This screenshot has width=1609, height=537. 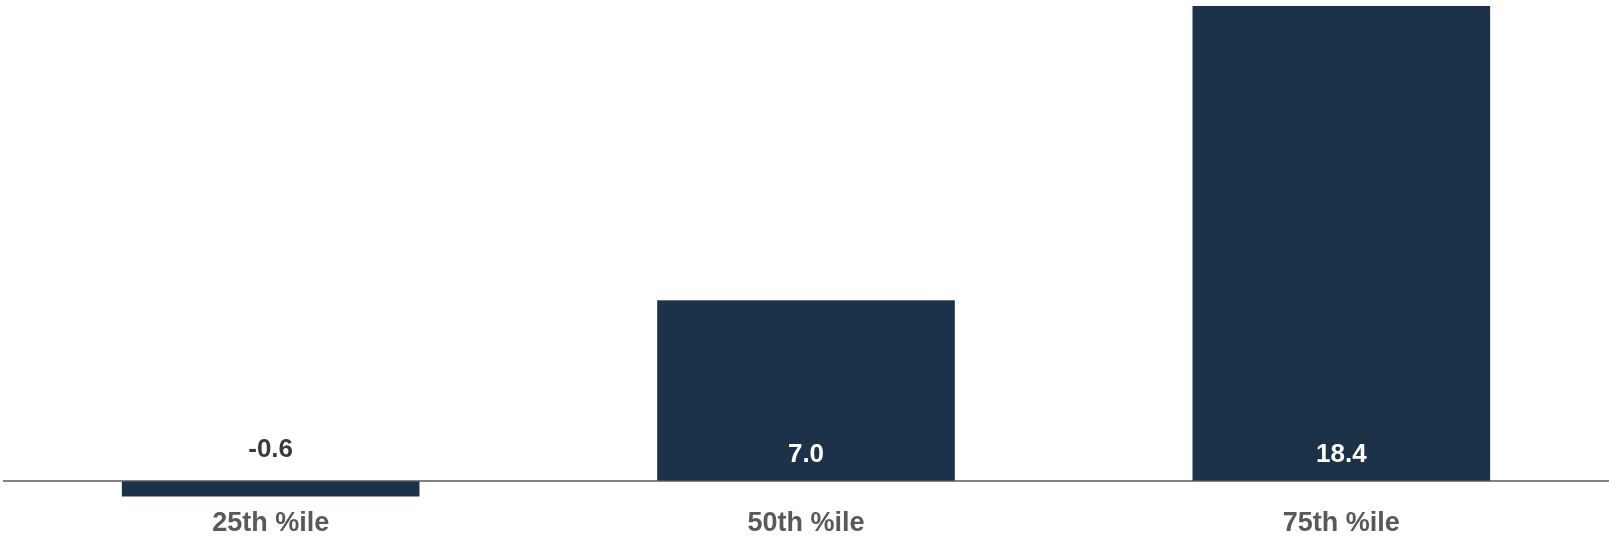 I want to click on data-label: -0.6, so click(x=271, y=448).